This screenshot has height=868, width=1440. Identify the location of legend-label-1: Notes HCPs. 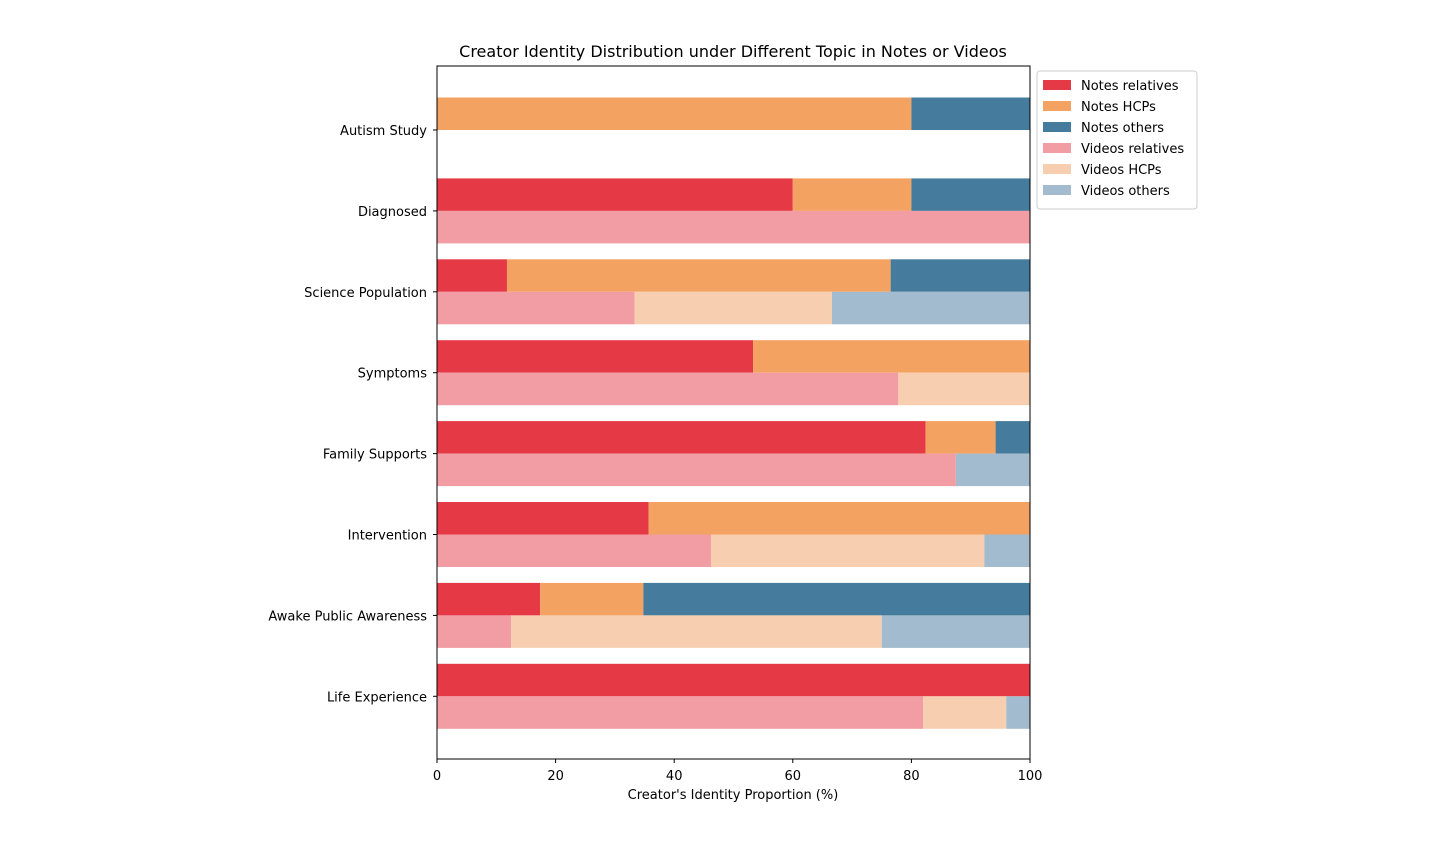
(1118, 107).